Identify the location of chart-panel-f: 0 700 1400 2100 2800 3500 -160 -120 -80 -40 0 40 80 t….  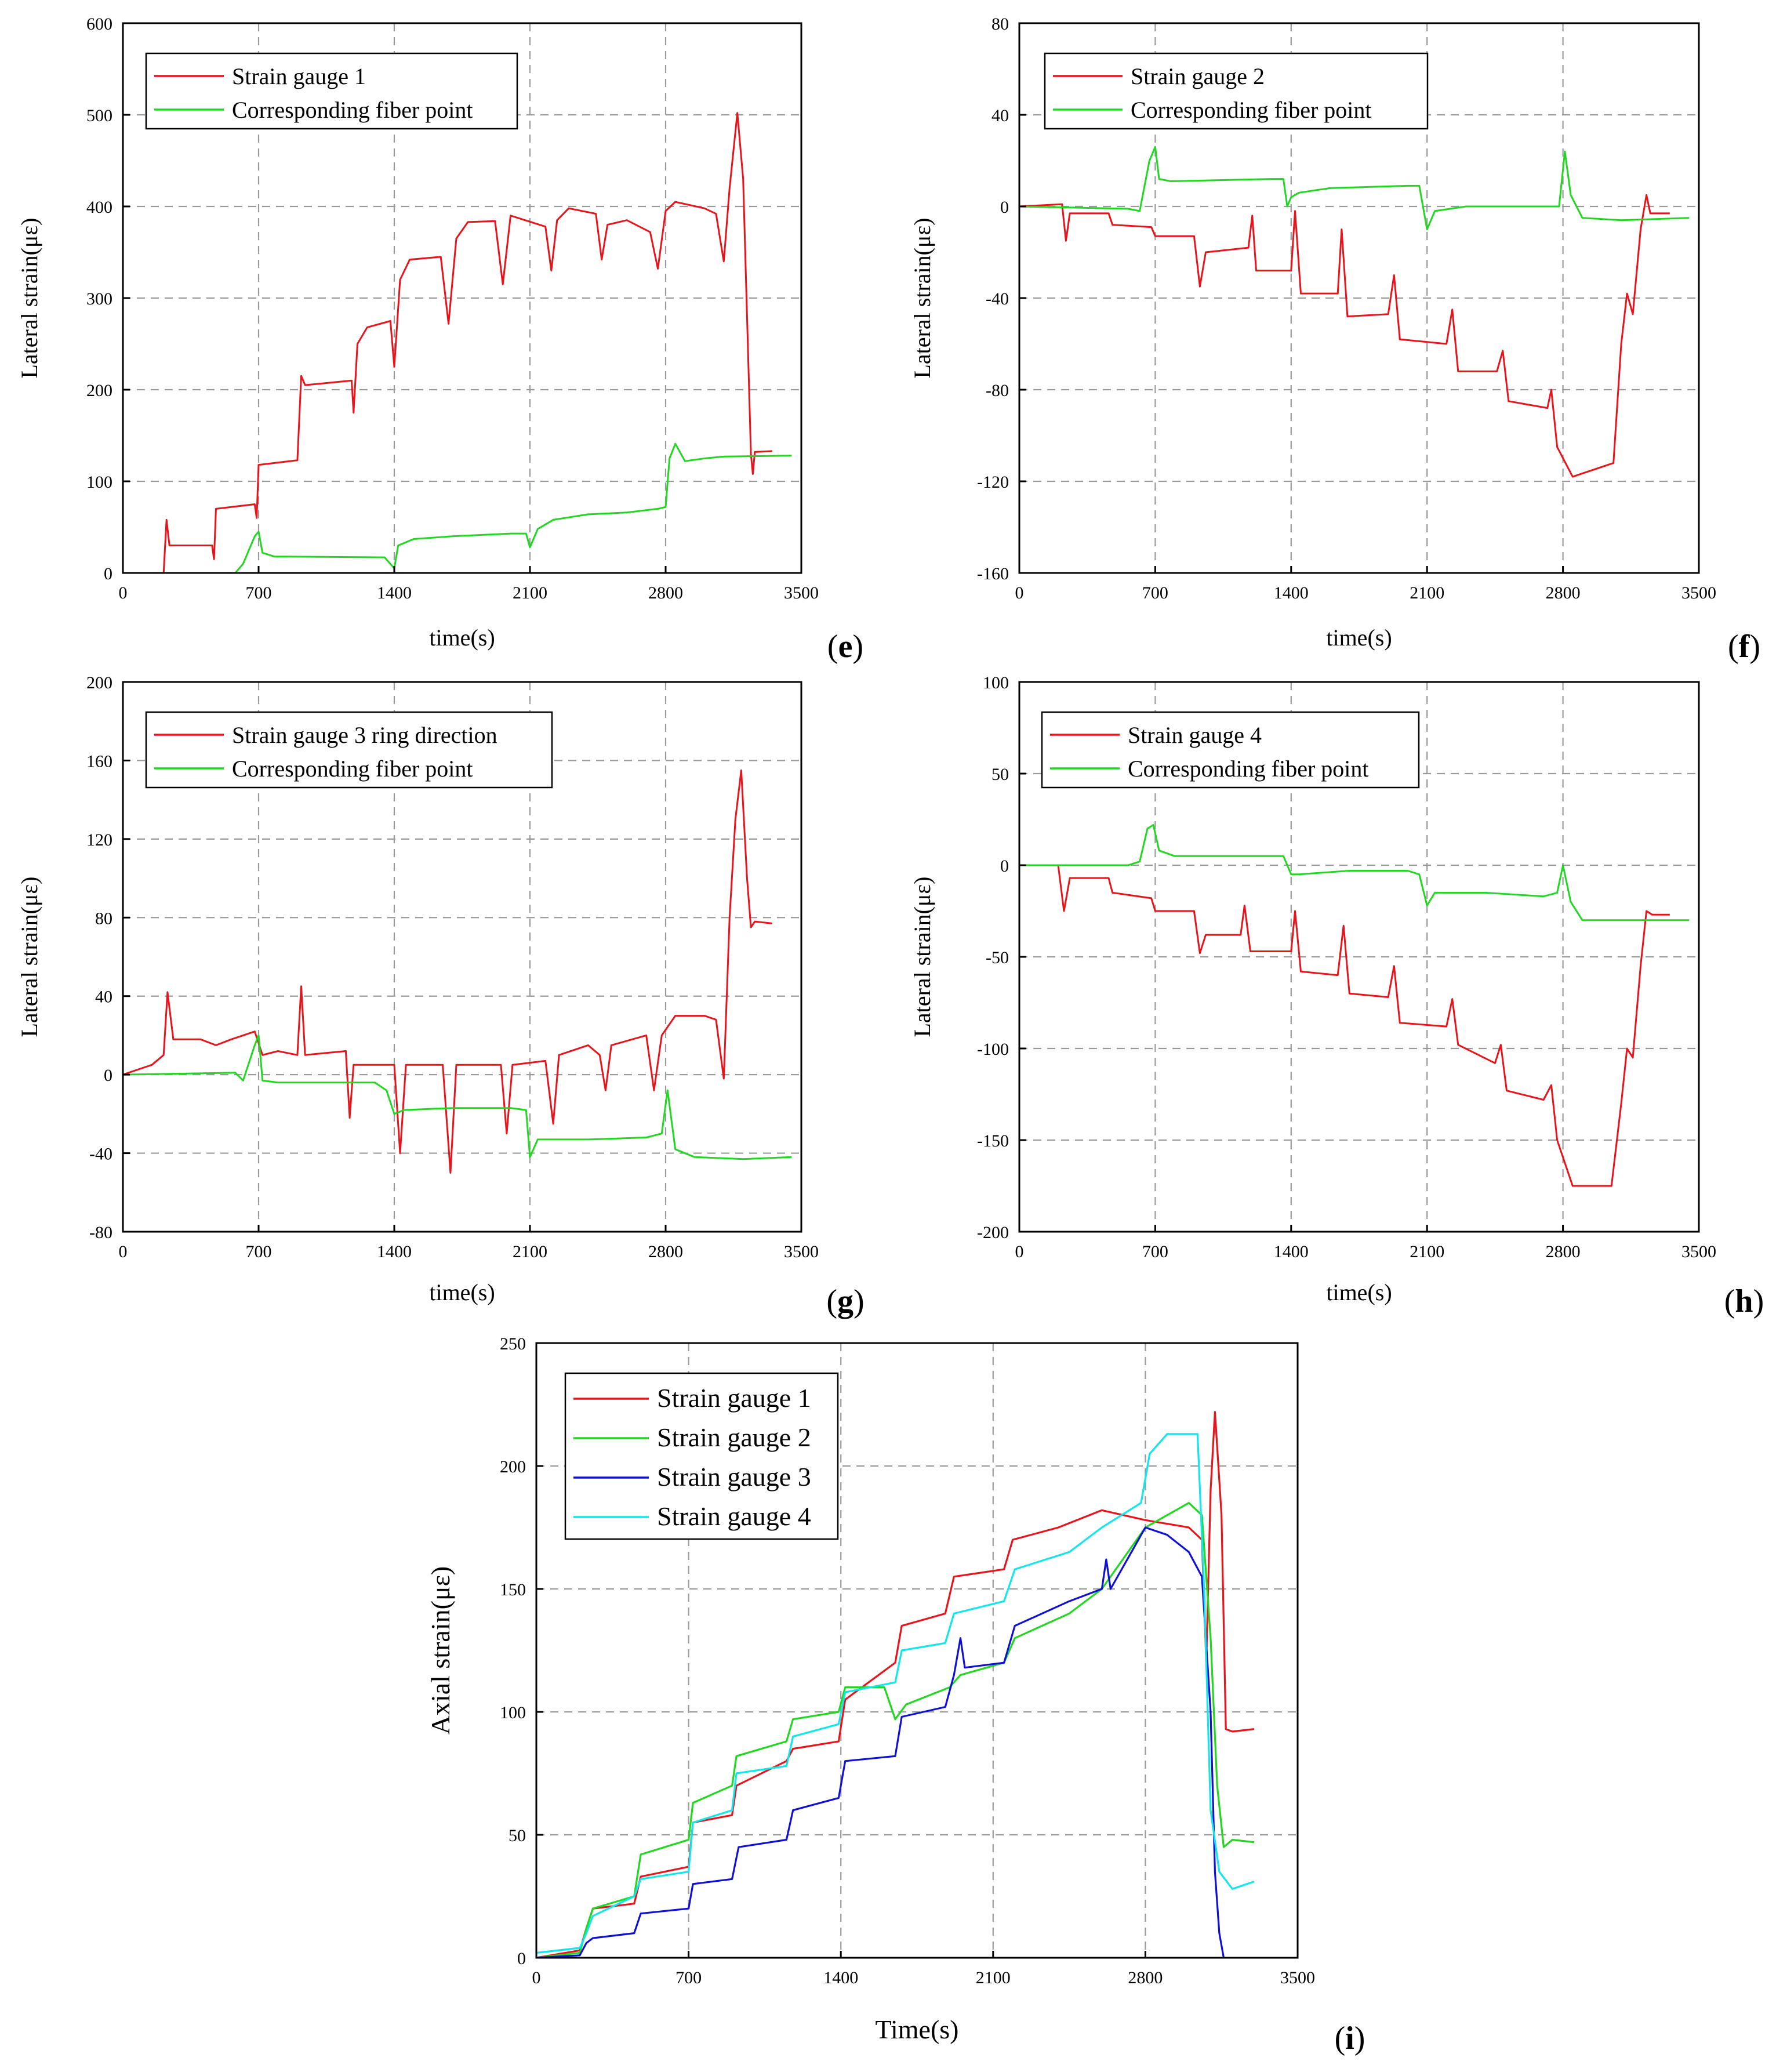
(1334, 339).